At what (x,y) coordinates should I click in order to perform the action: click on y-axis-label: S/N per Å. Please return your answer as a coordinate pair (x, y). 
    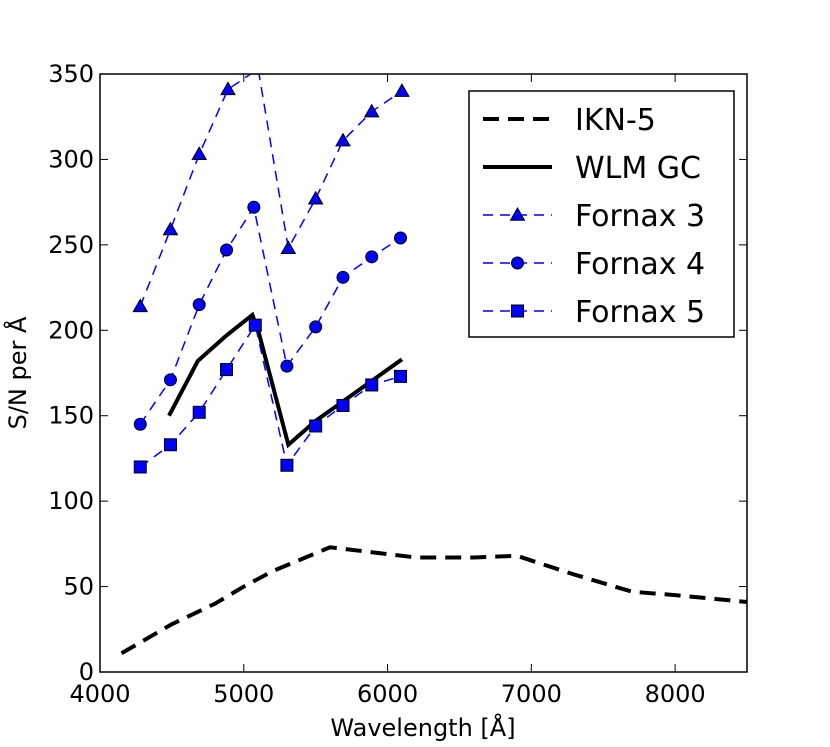
    Looking at the image, I should click on (17, 372).